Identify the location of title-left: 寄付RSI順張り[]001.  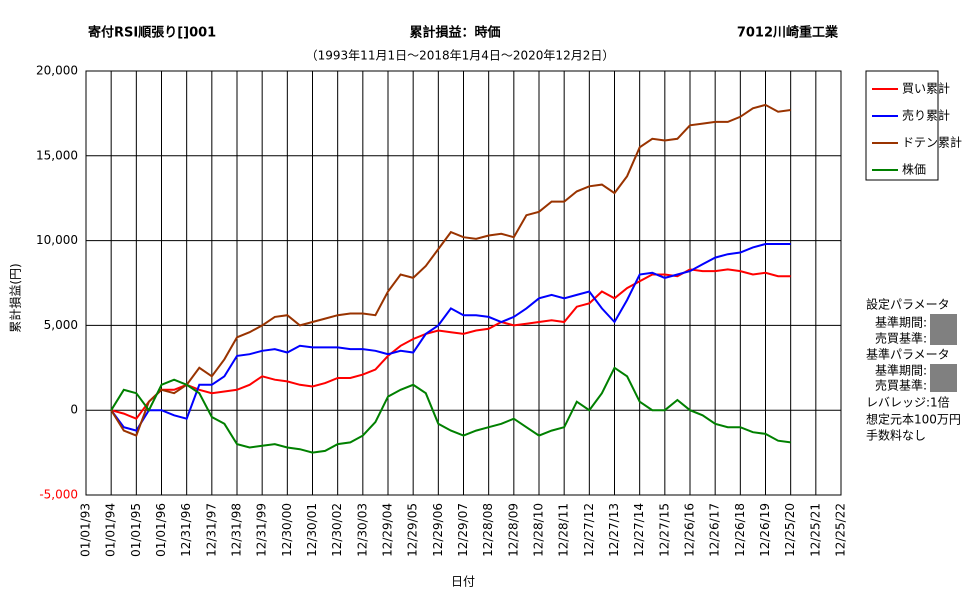
(152, 33).